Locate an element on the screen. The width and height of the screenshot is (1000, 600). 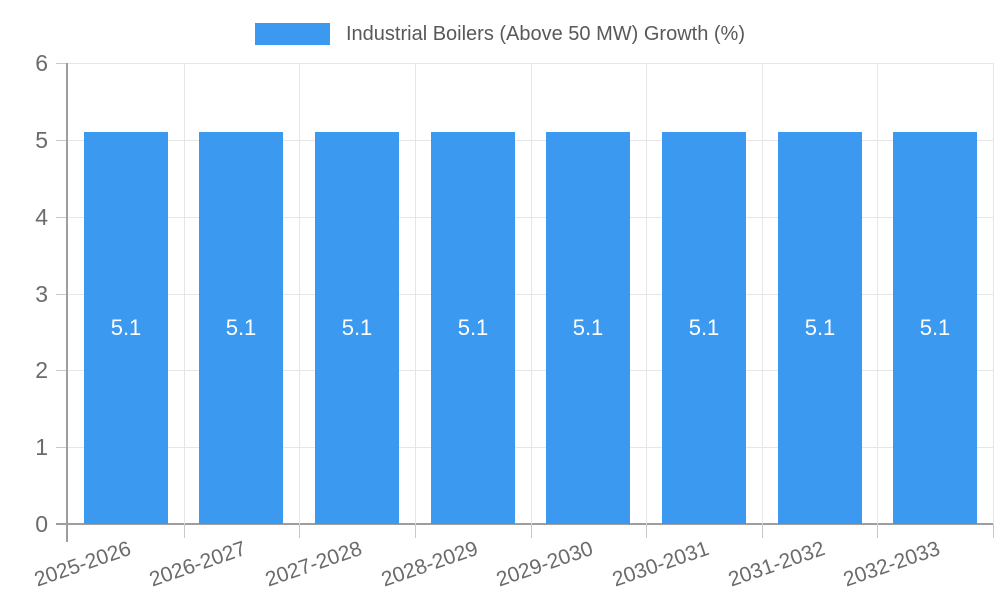
x-axis-tick-label: 2027-2028 is located at coordinates (313, 564).